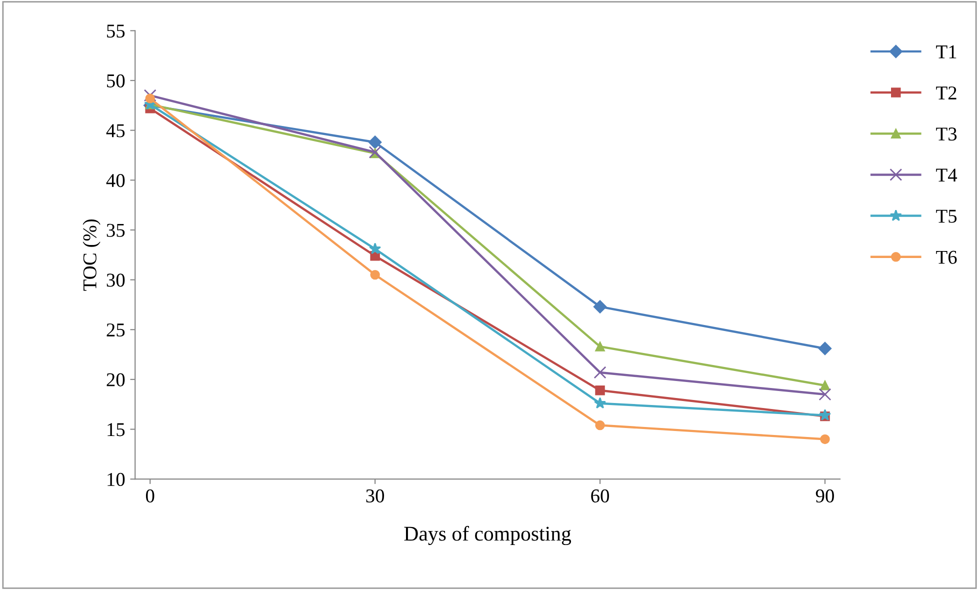  Describe the element at coordinates (116, 81) in the screenshot. I see `y-tick-label: 50` at that location.